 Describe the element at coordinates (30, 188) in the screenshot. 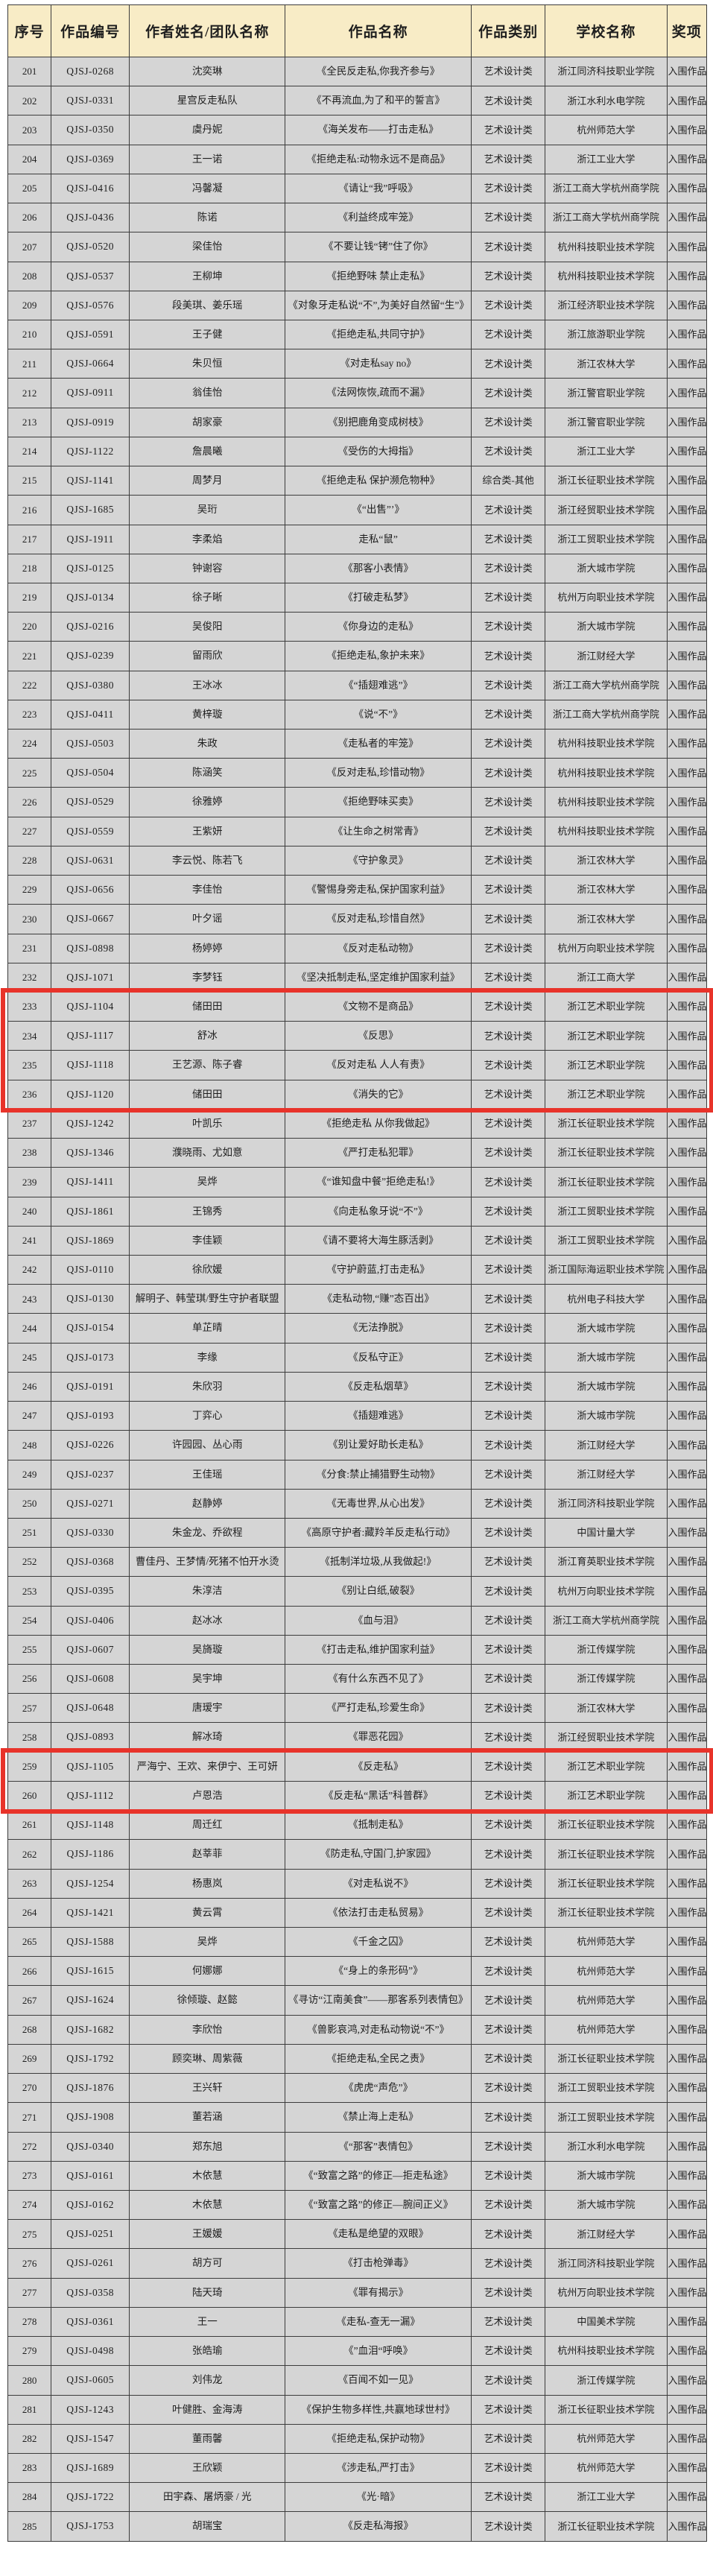

I see `seq-cell: 205` at that location.